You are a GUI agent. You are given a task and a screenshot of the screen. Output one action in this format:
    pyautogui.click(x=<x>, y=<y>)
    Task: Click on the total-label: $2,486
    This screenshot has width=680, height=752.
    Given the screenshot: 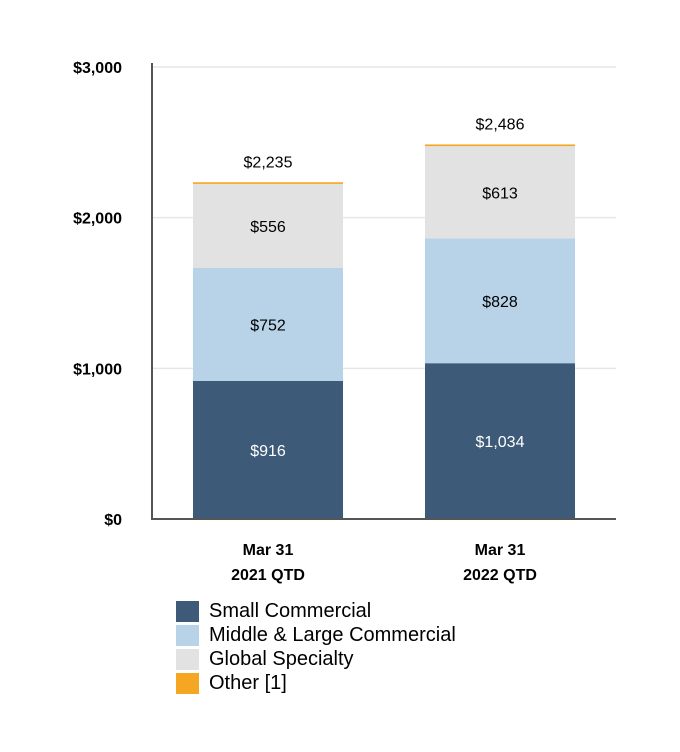 What is the action you would take?
    pyautogui.click(x=500, y=124)
    